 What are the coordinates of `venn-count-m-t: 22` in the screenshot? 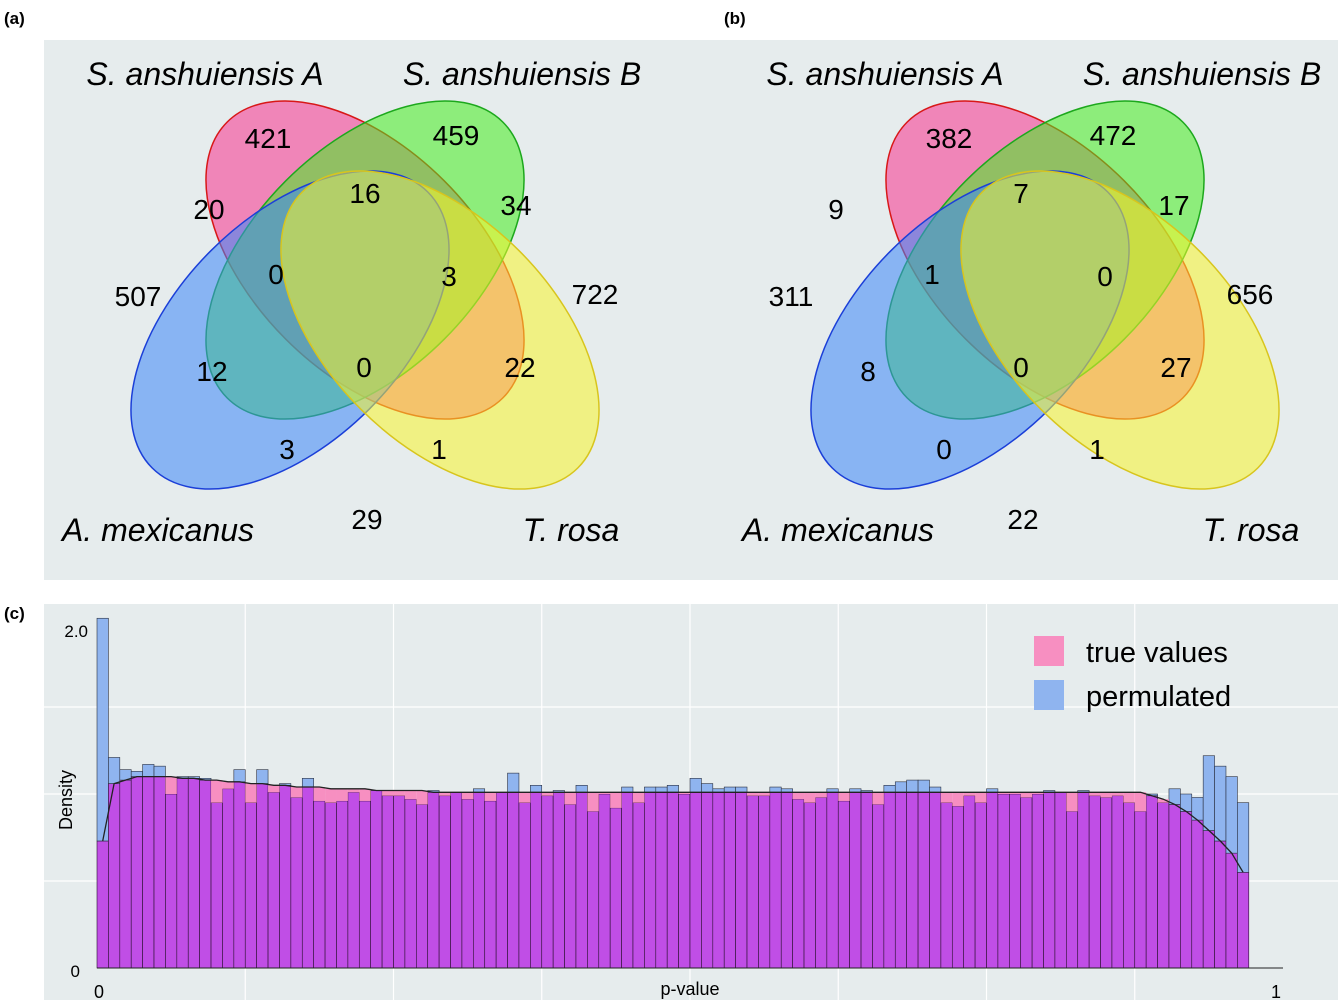 It's located at (1022, 519).